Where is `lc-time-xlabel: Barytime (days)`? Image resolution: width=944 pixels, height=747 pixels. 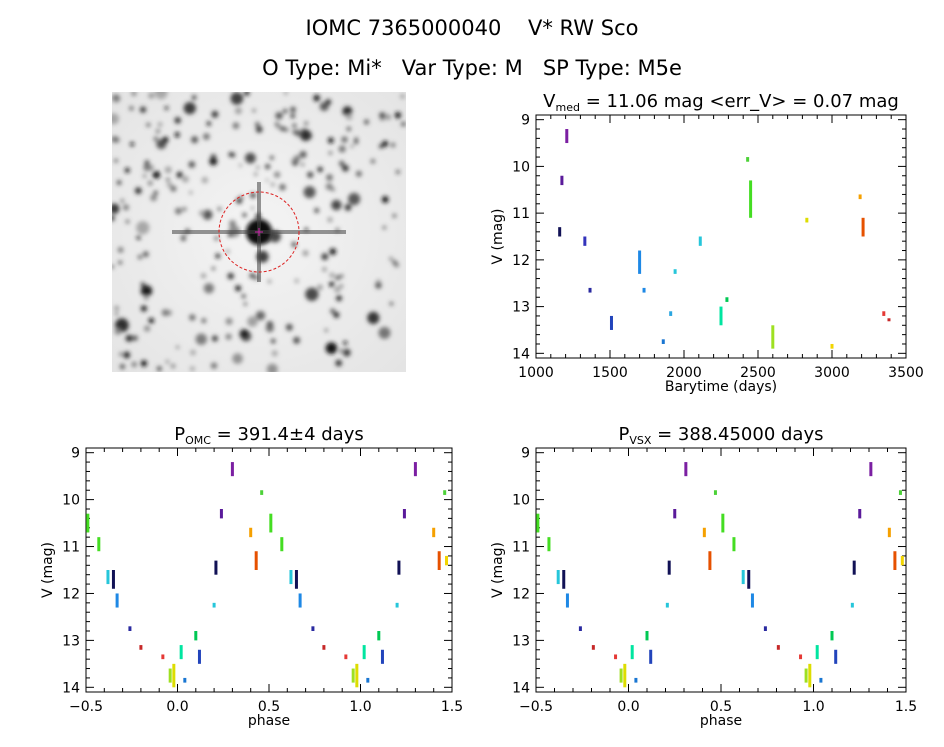 lc-time-xlabel: Barytime (days) is located at coordinates (721, 387).